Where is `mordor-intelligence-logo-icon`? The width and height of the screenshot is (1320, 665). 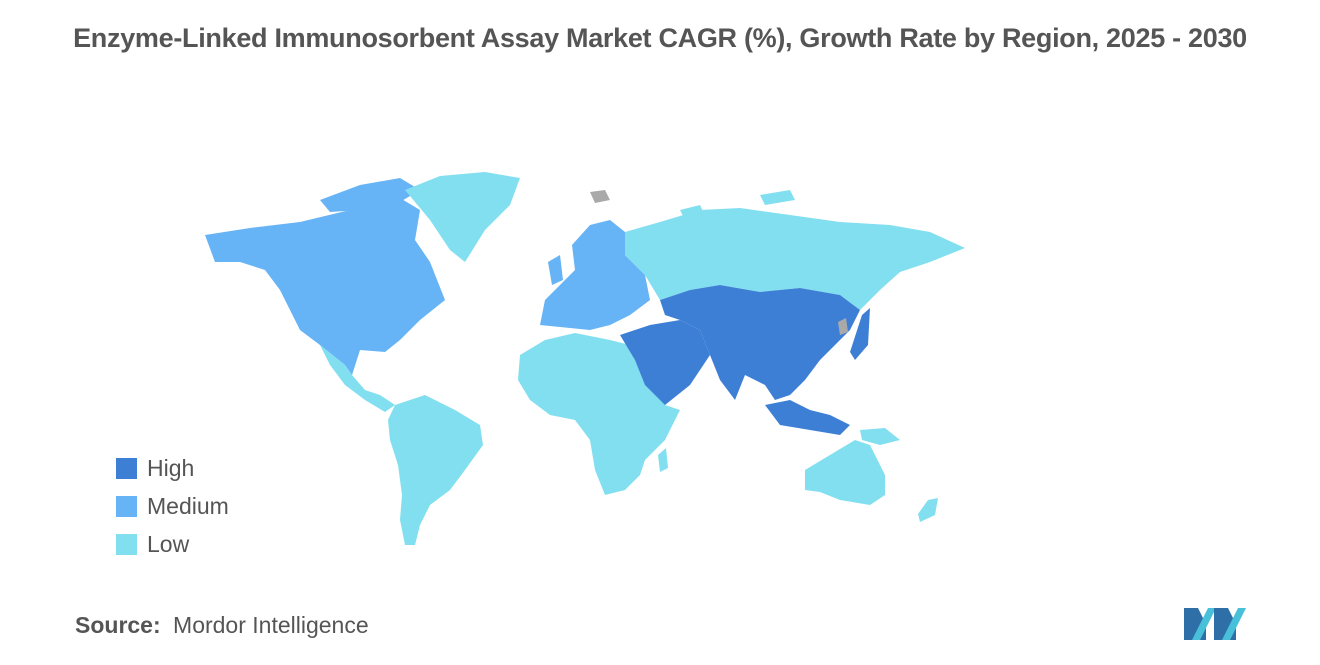
mordor-intelligence-logo-icon is located at coordinates (1215, 624).